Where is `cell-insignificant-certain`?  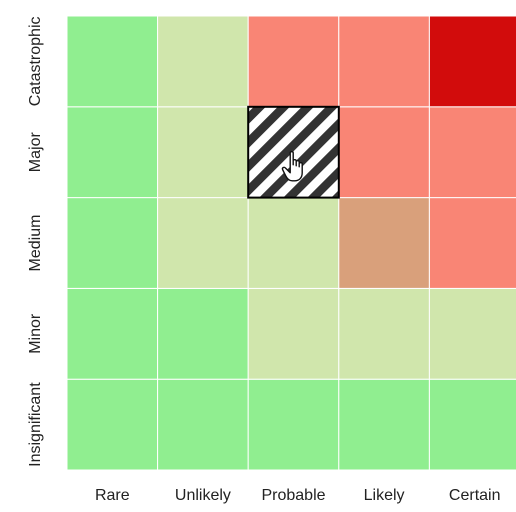 cell-insignificant-certain is located at coordinates (472, 424).